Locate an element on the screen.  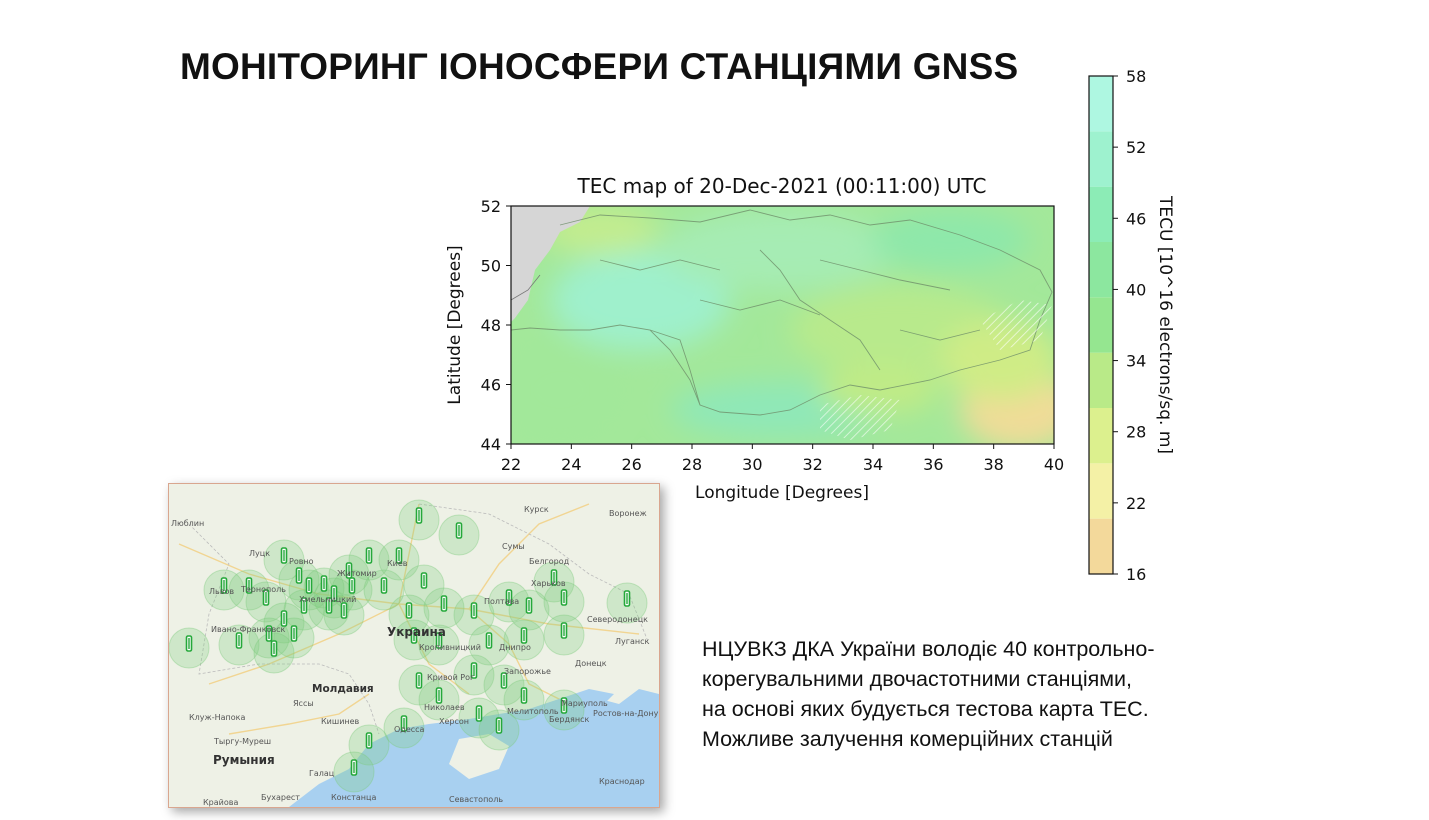
svg-text: Люблин is located at coordinates (187, 523).